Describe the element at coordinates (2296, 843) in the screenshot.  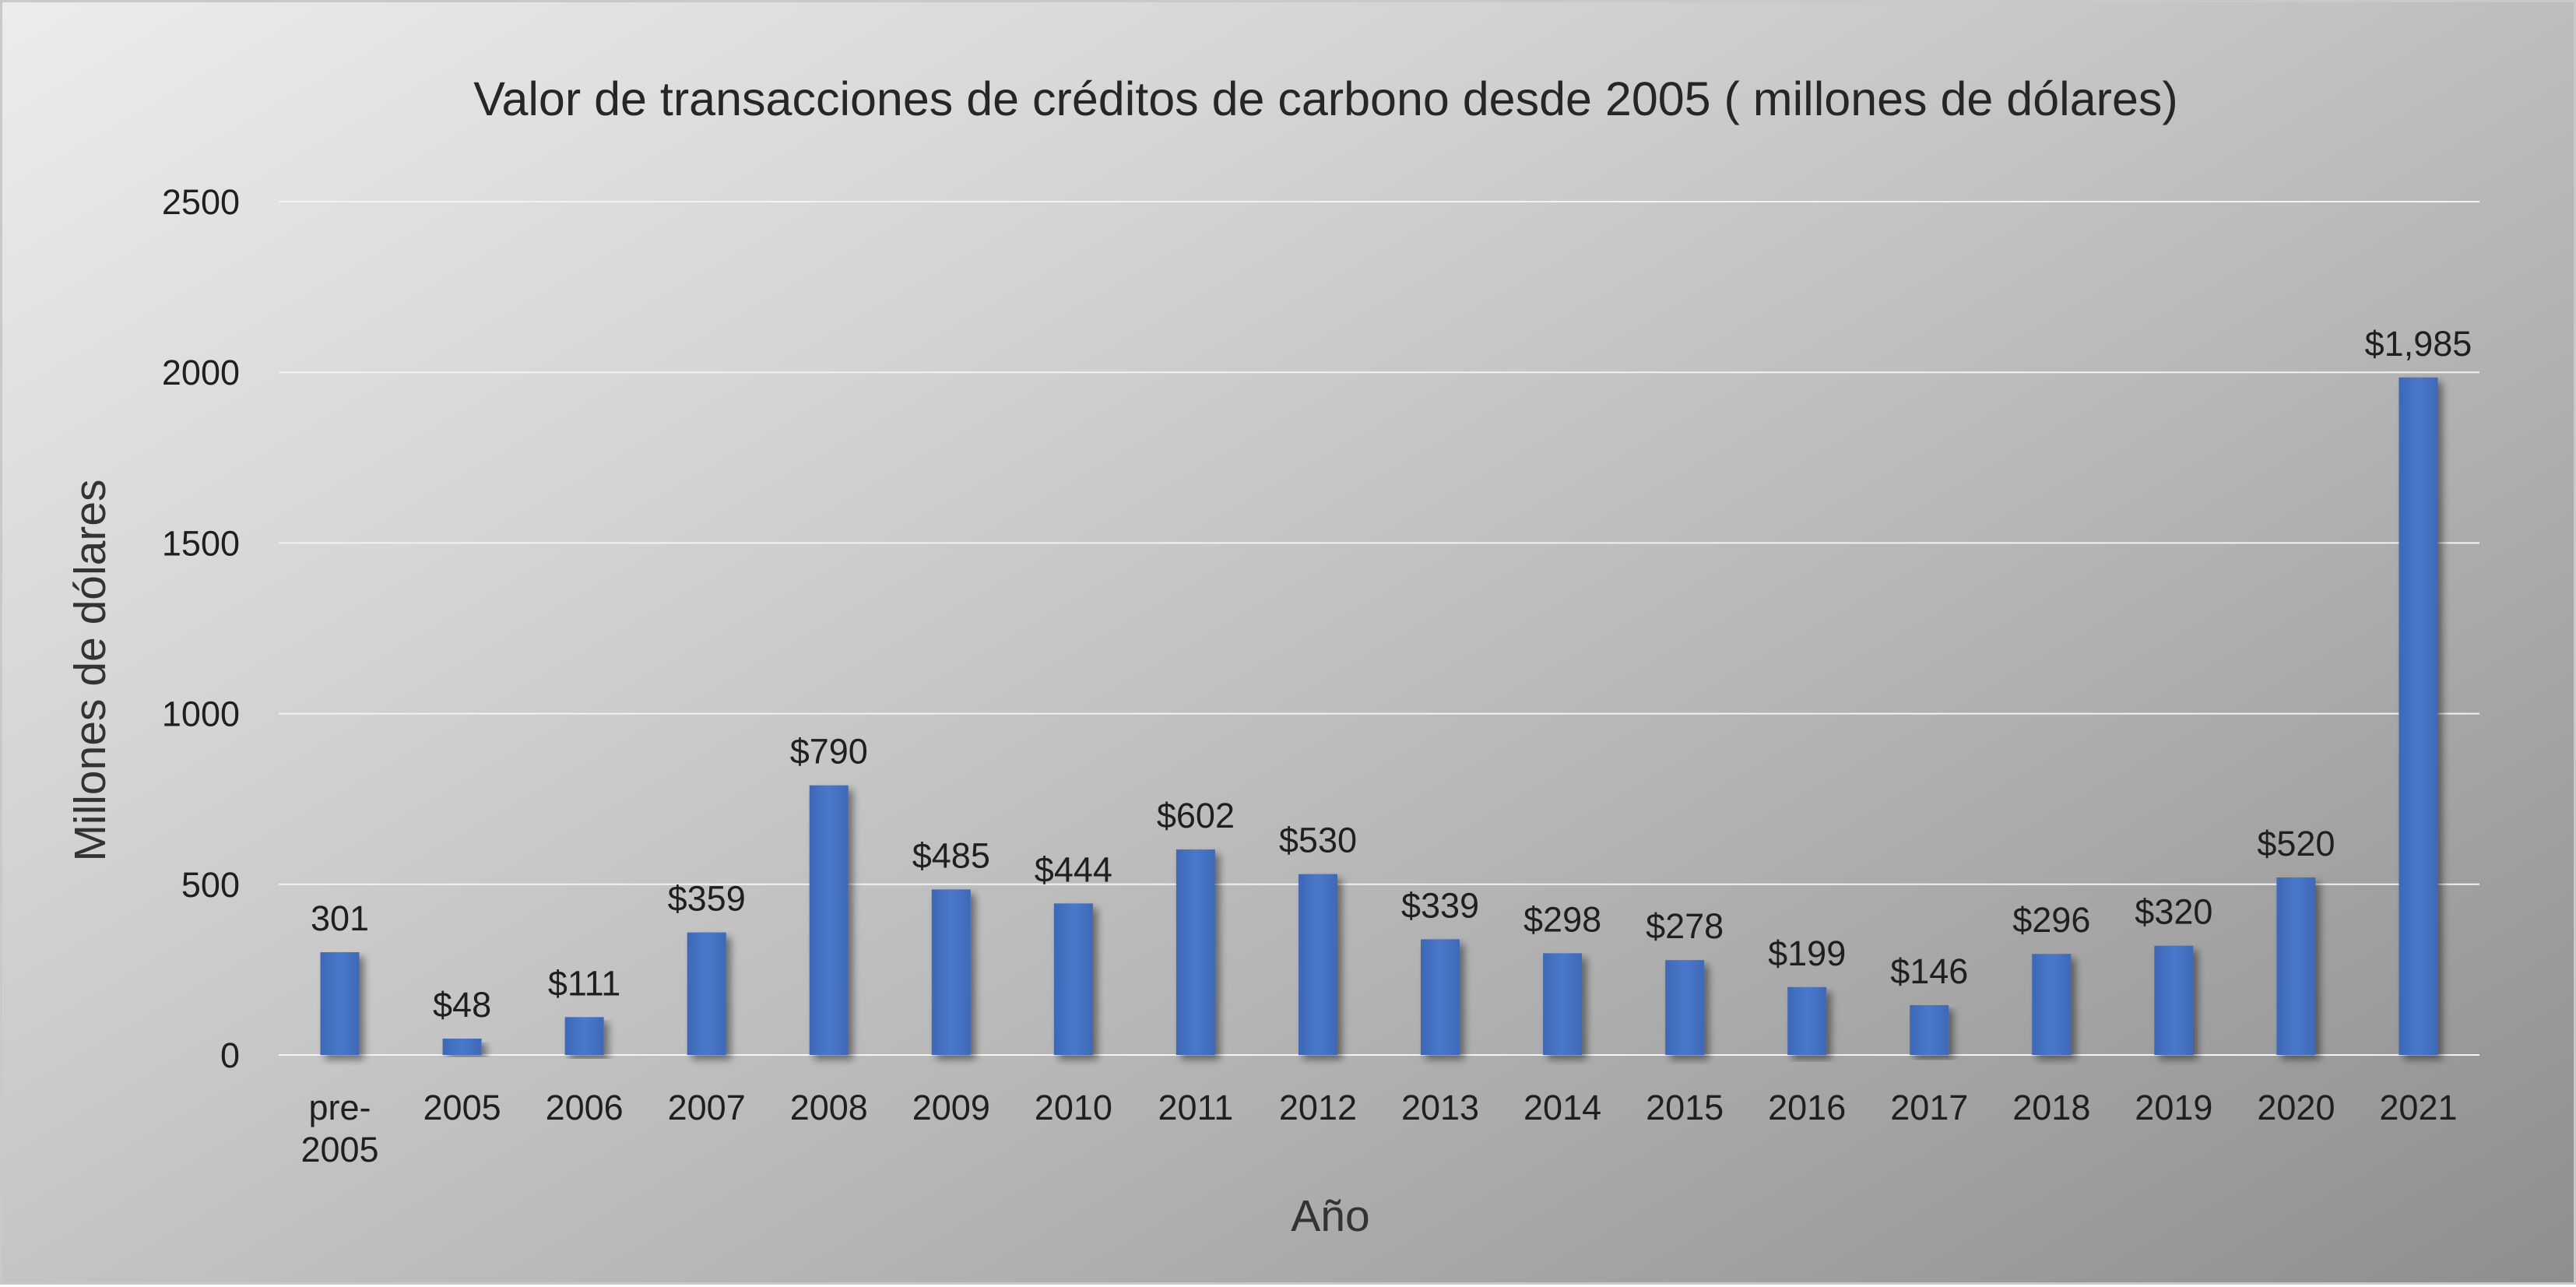
I see `data-label: $520` at that location.